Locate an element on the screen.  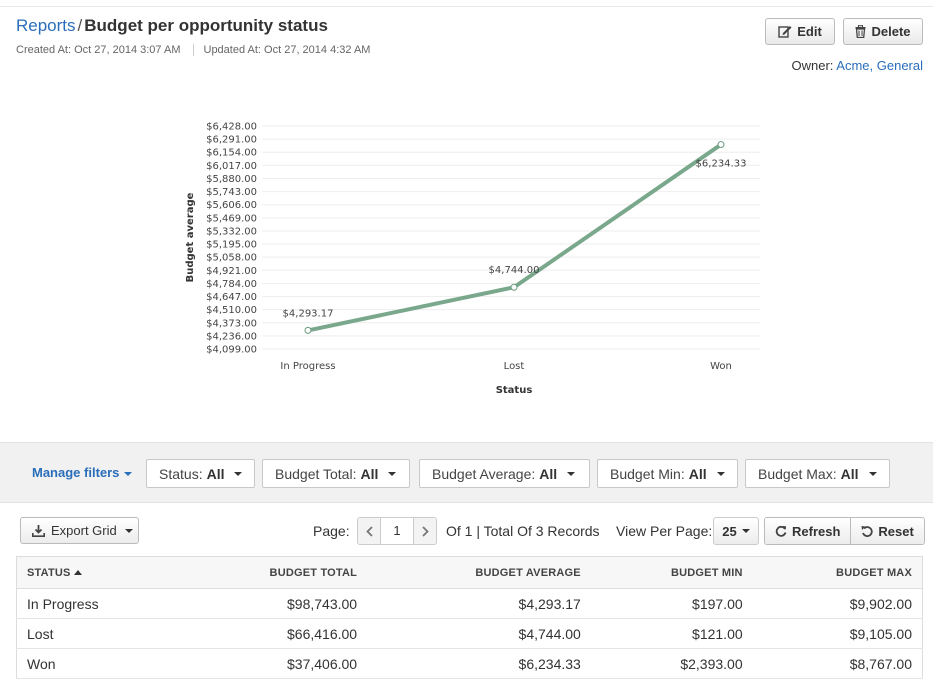
cell-budget-max: $8,767.00 is located at coordinates (837, 663).